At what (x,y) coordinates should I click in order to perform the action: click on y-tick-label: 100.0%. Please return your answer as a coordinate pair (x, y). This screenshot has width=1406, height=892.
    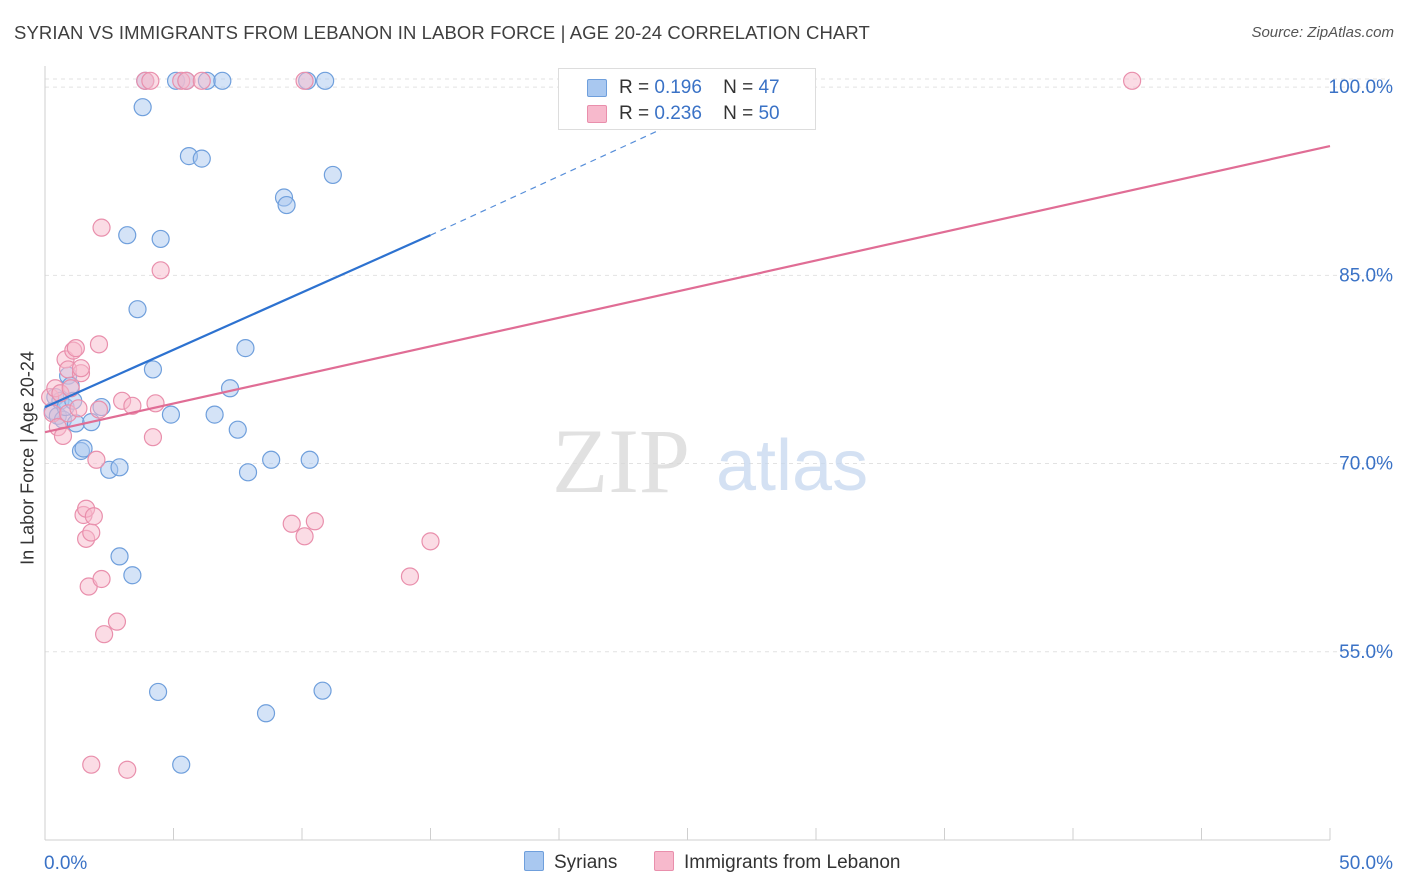
    Looking at the image, I should click on (1361, 87).